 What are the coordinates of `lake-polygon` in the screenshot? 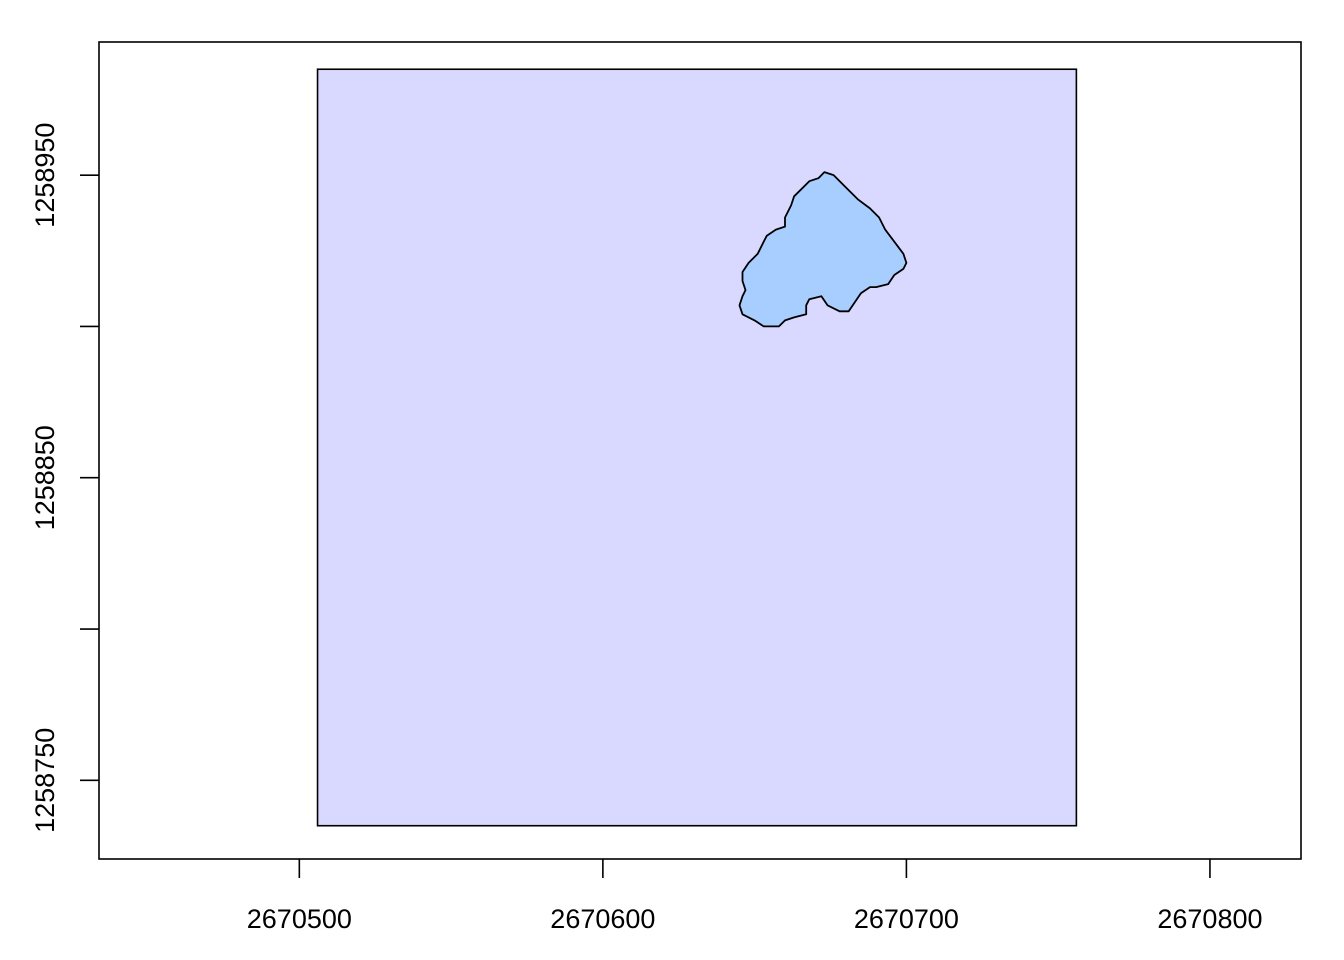 It's located at (823, 249).